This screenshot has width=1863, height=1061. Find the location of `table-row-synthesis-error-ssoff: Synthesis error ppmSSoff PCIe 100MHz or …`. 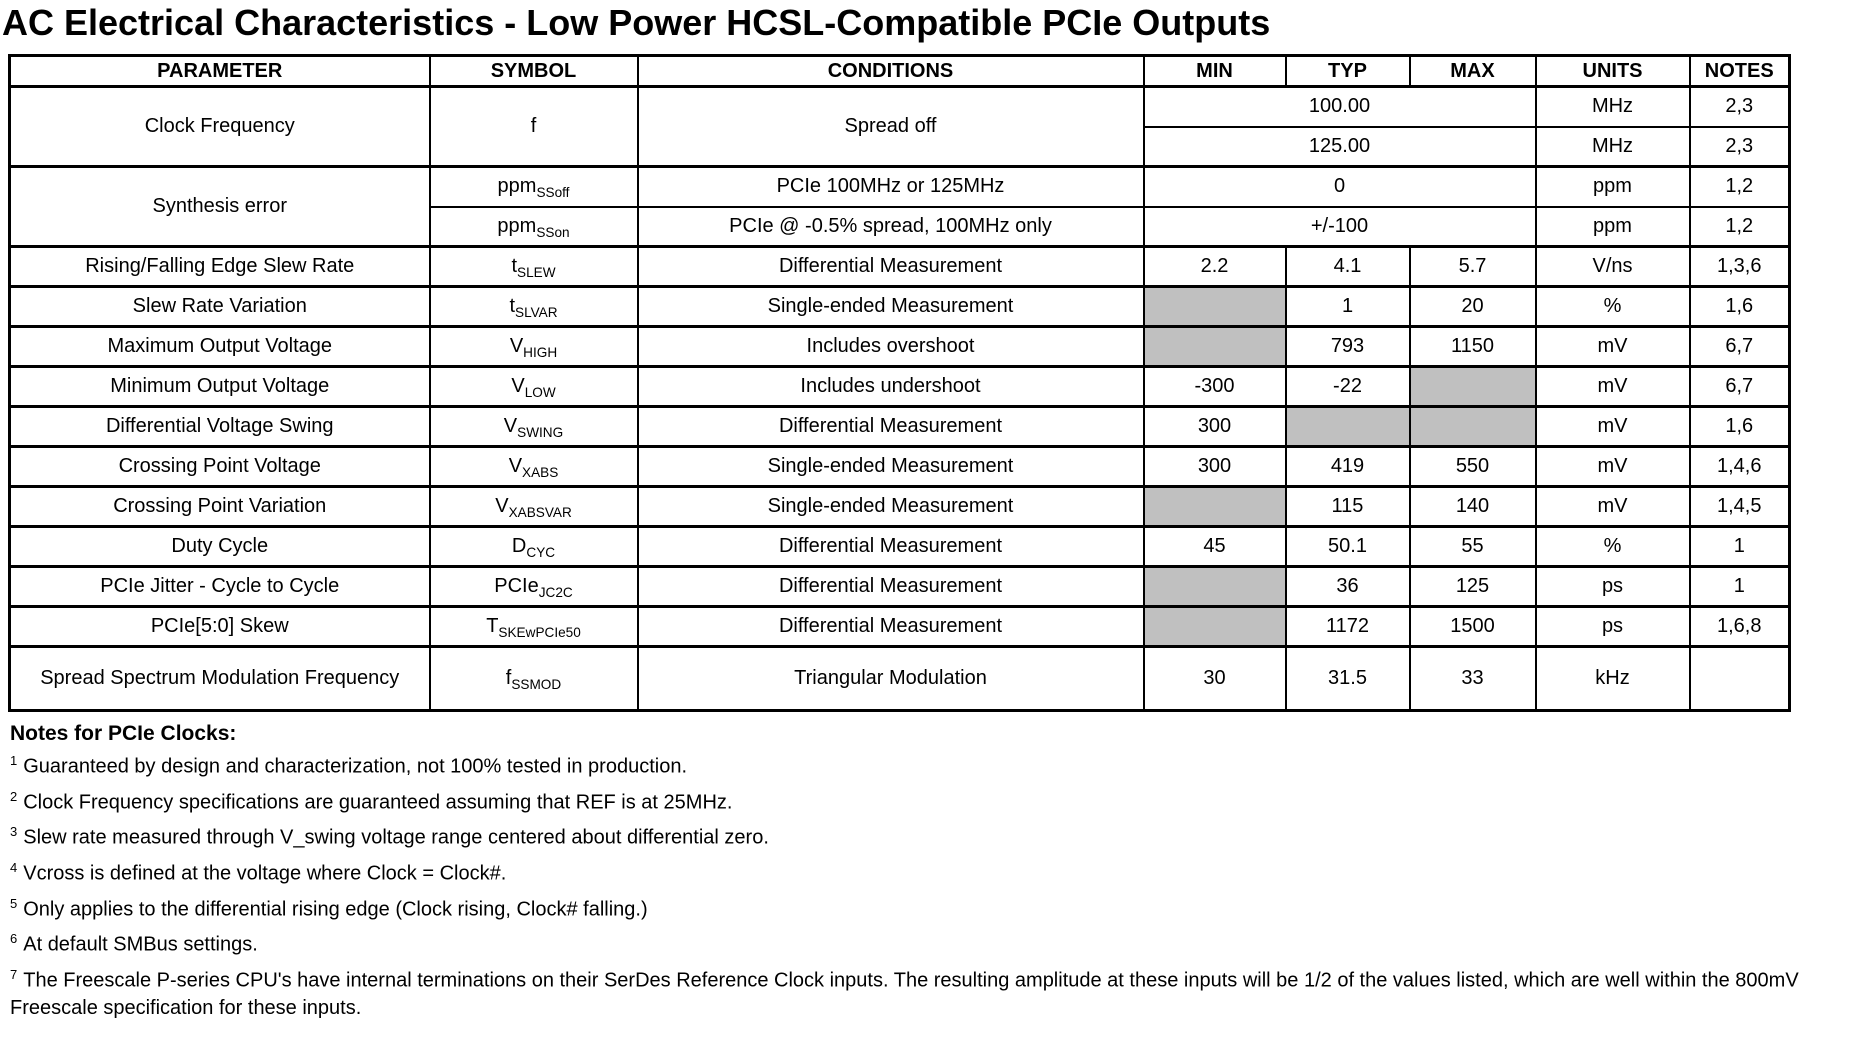

table-row-synthesis-error-ssoff: Synthesis error ppmSSoff PCIe 100MHz or … is located at coordinates (899, 206).